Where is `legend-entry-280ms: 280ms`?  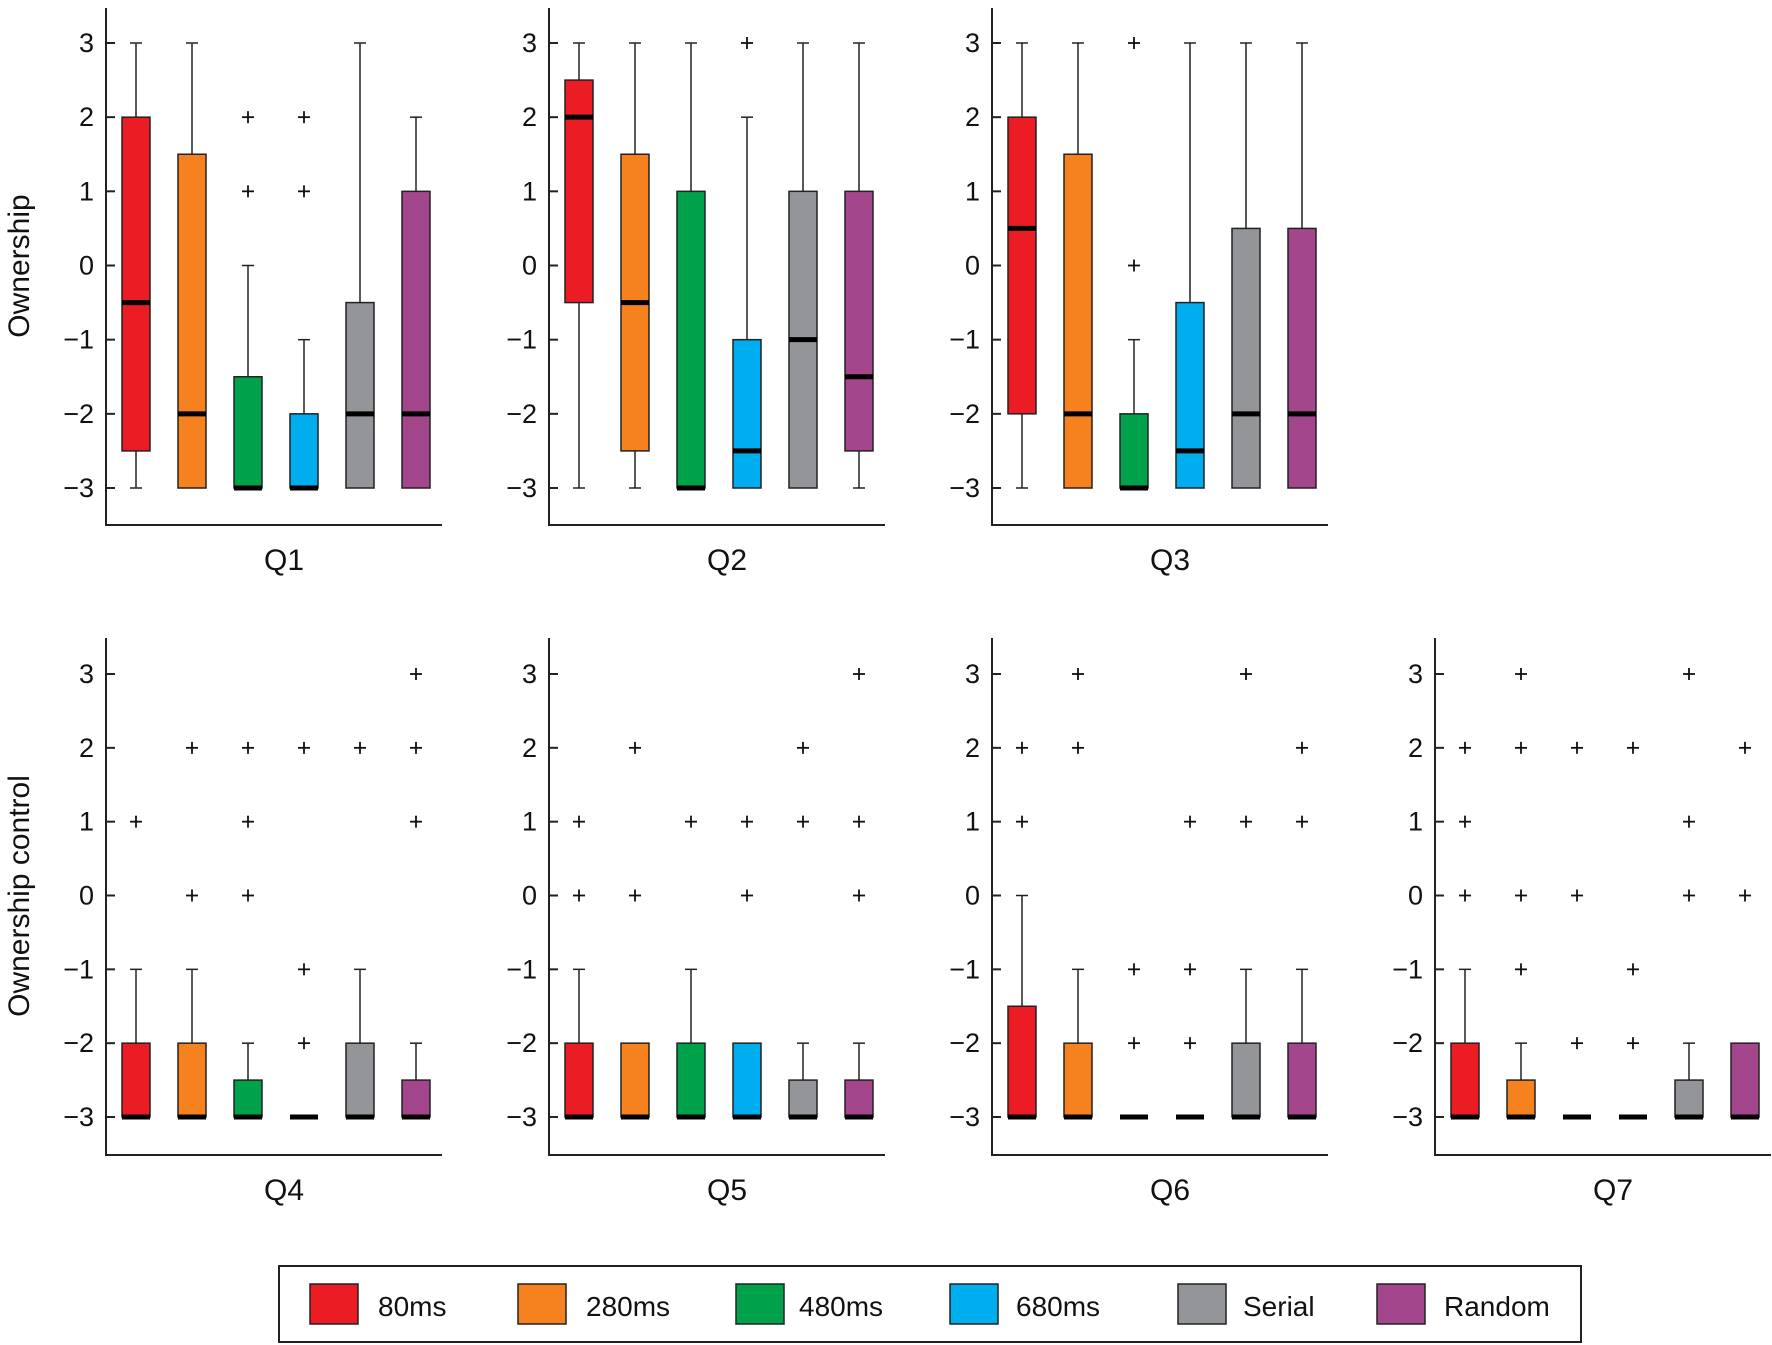
legend-entry-280ms: 280ms is located at coordinates (593, 1304).